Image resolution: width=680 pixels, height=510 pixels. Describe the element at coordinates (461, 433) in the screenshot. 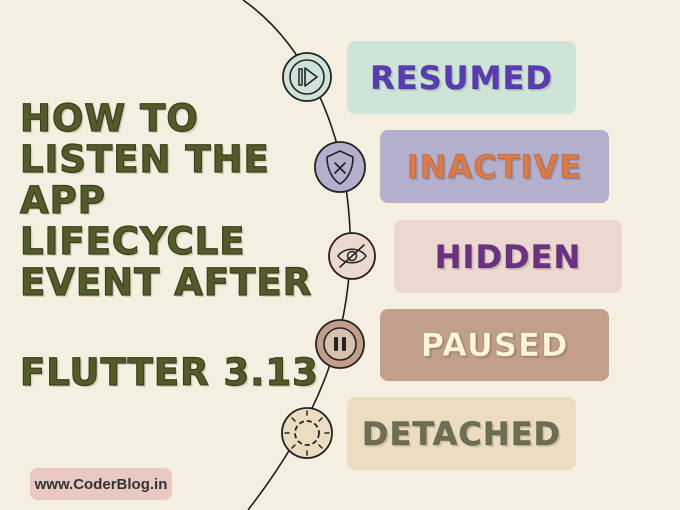

I see `event-detached: DETACHED` at that location.